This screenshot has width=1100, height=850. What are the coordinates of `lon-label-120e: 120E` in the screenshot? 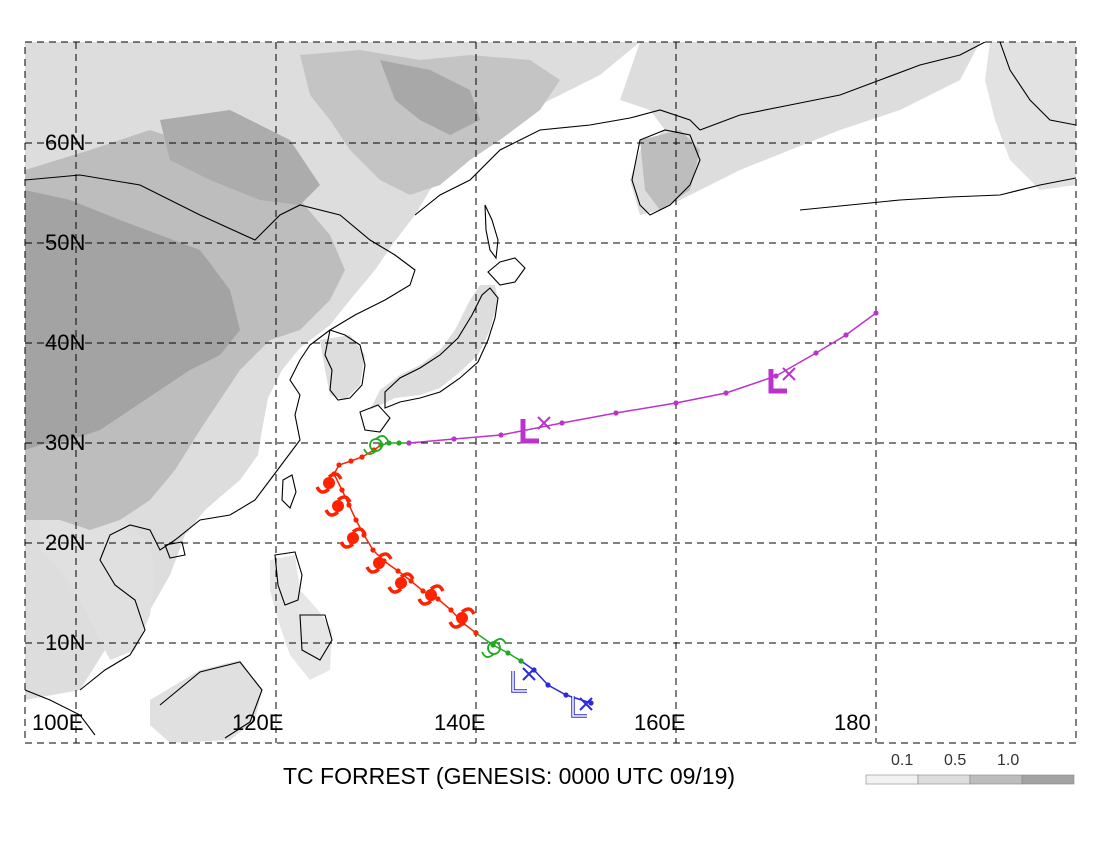 It's located at (257, 722).